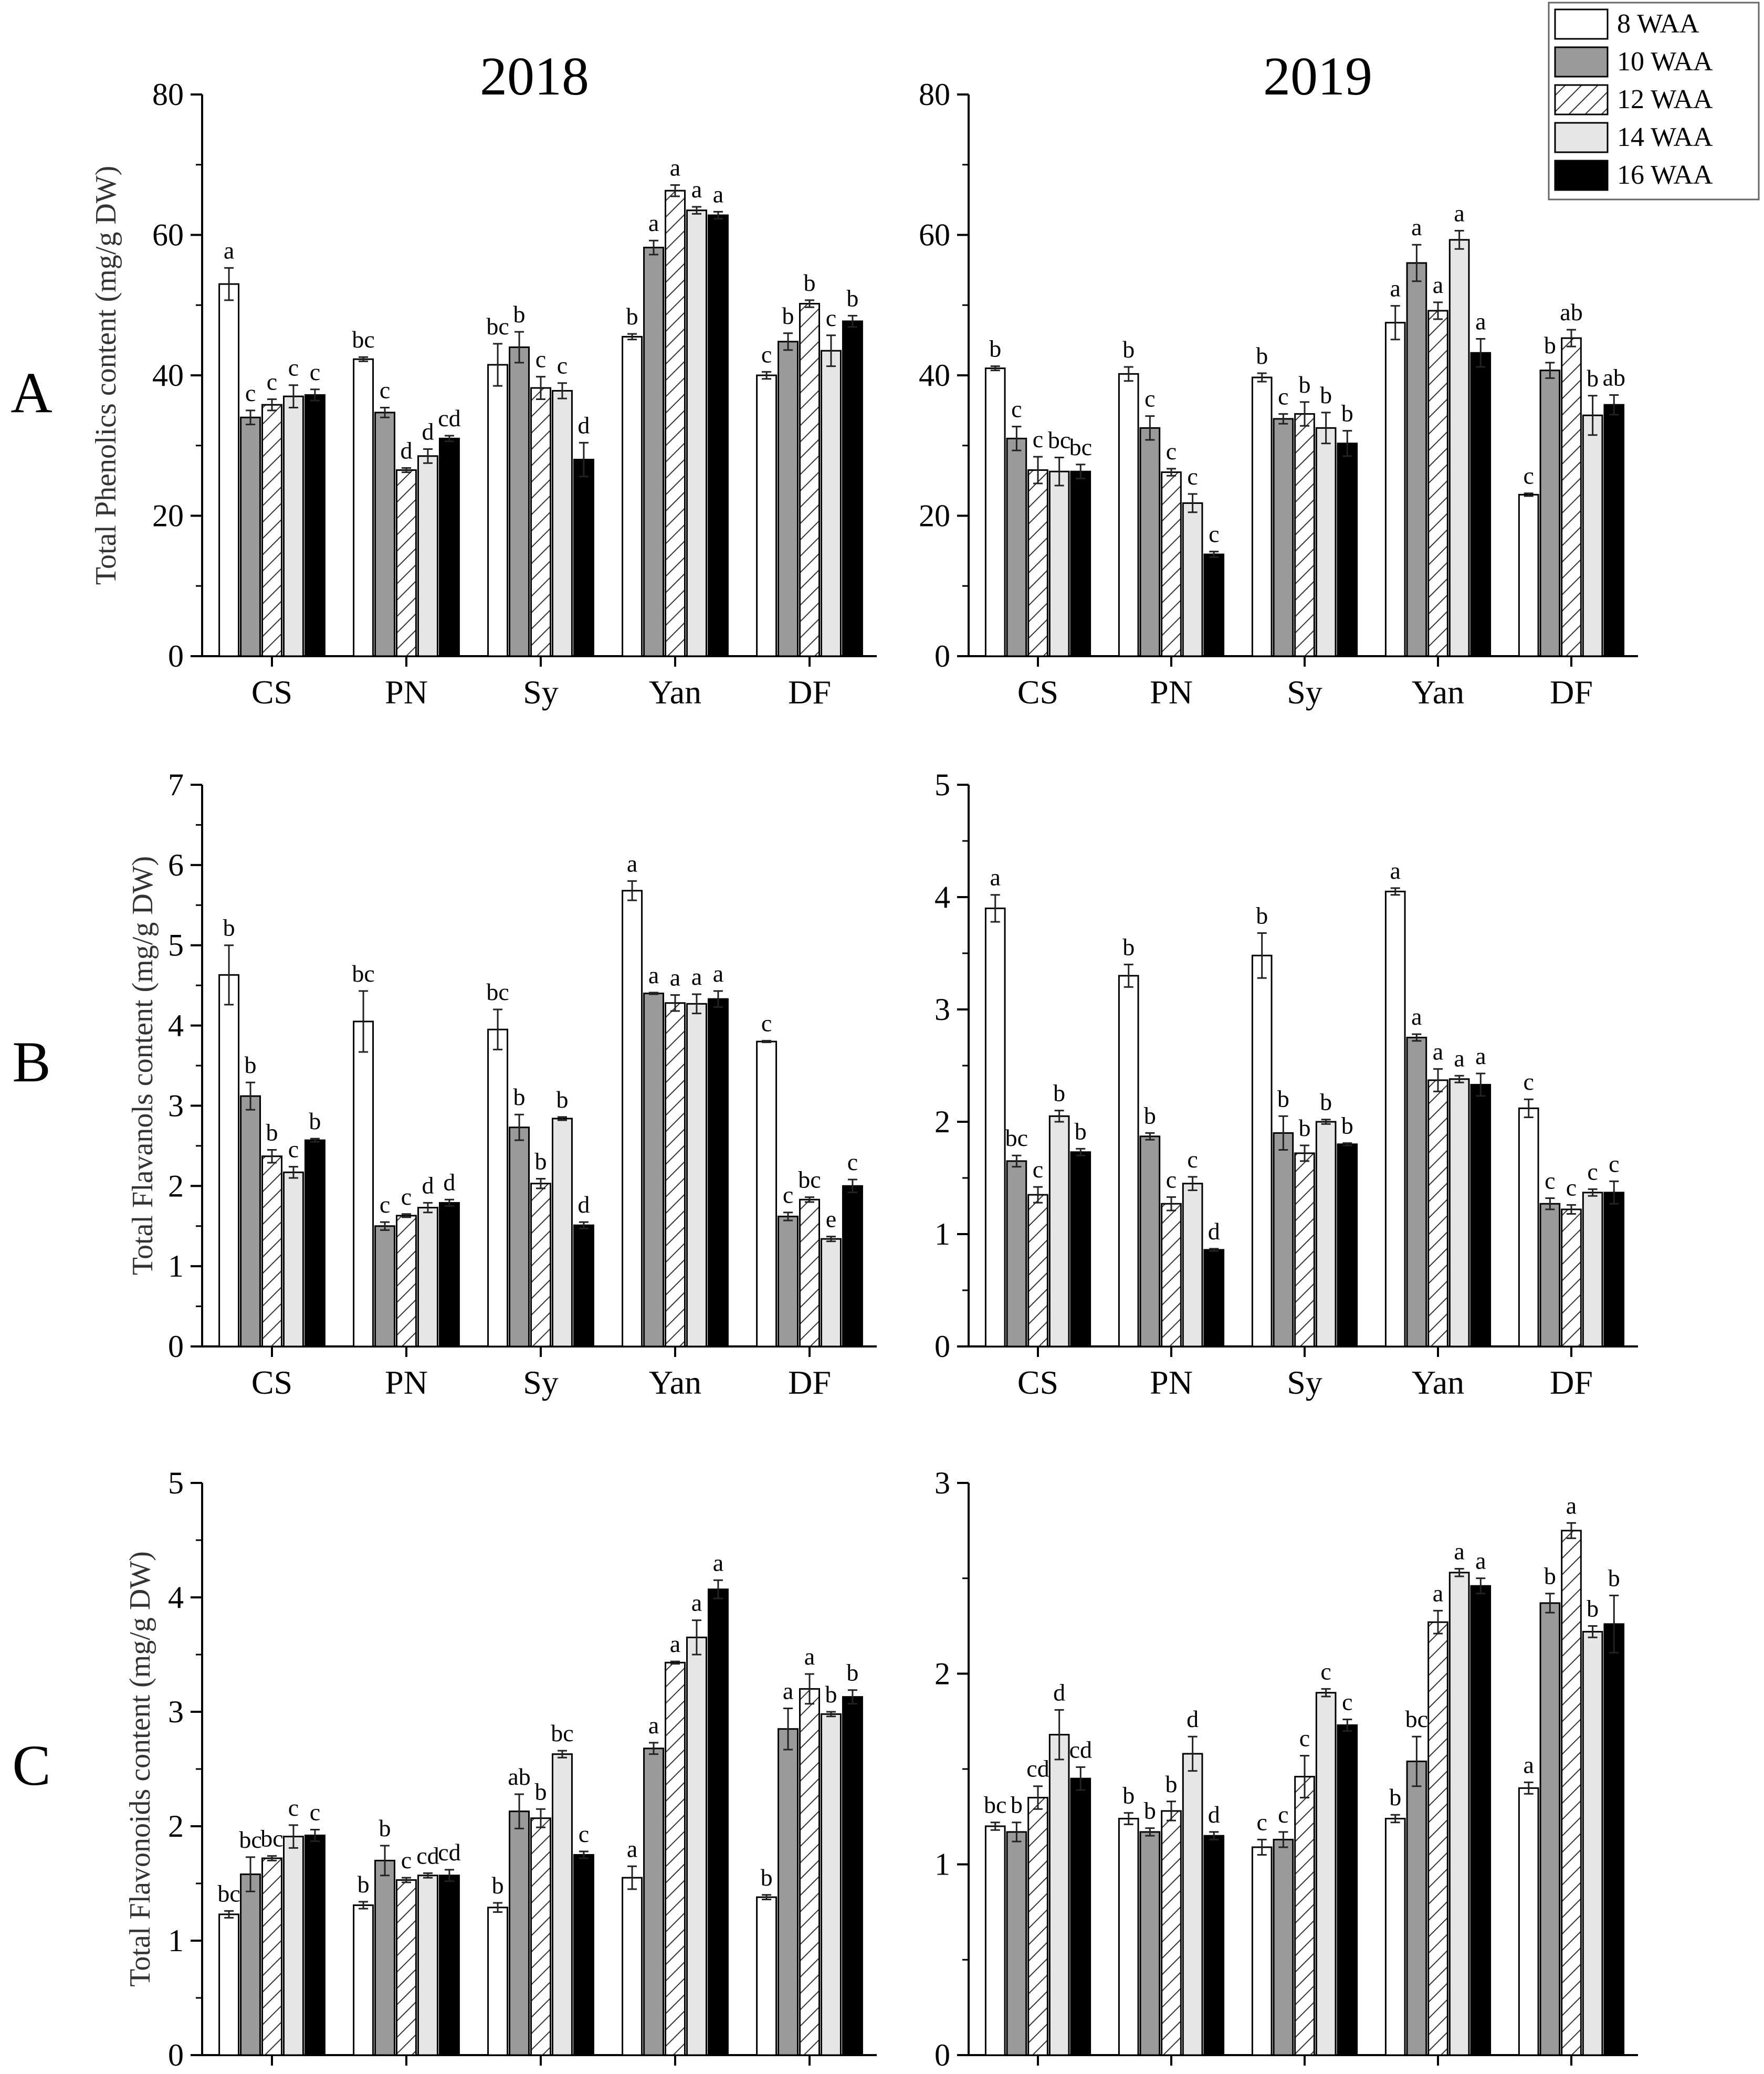  What do you see at coordinates (176, 1347) in the screenshot?
I see `y-tick-label: 0` at bounding box center [176, 1347].